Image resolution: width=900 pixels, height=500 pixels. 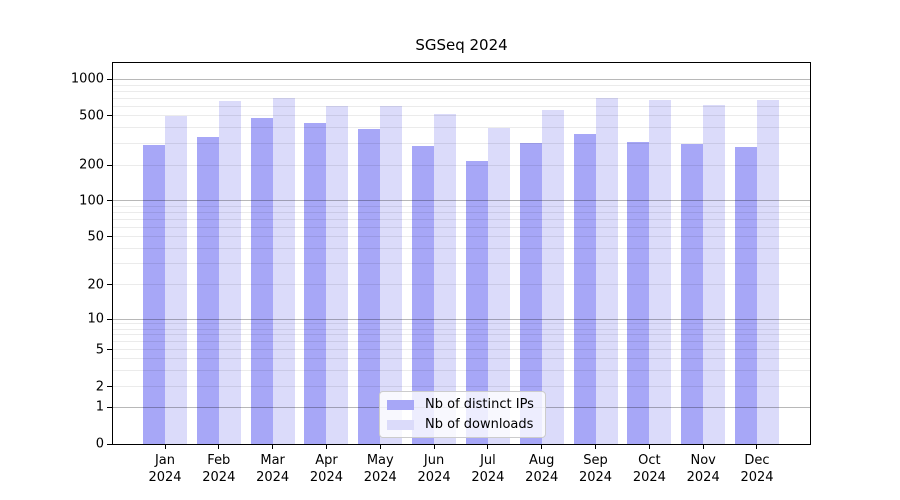 What do you see at coordinates (476, 302) in the screenshot?
I see `bar-distinct-ips-jul` at bounding box center [476, 302].